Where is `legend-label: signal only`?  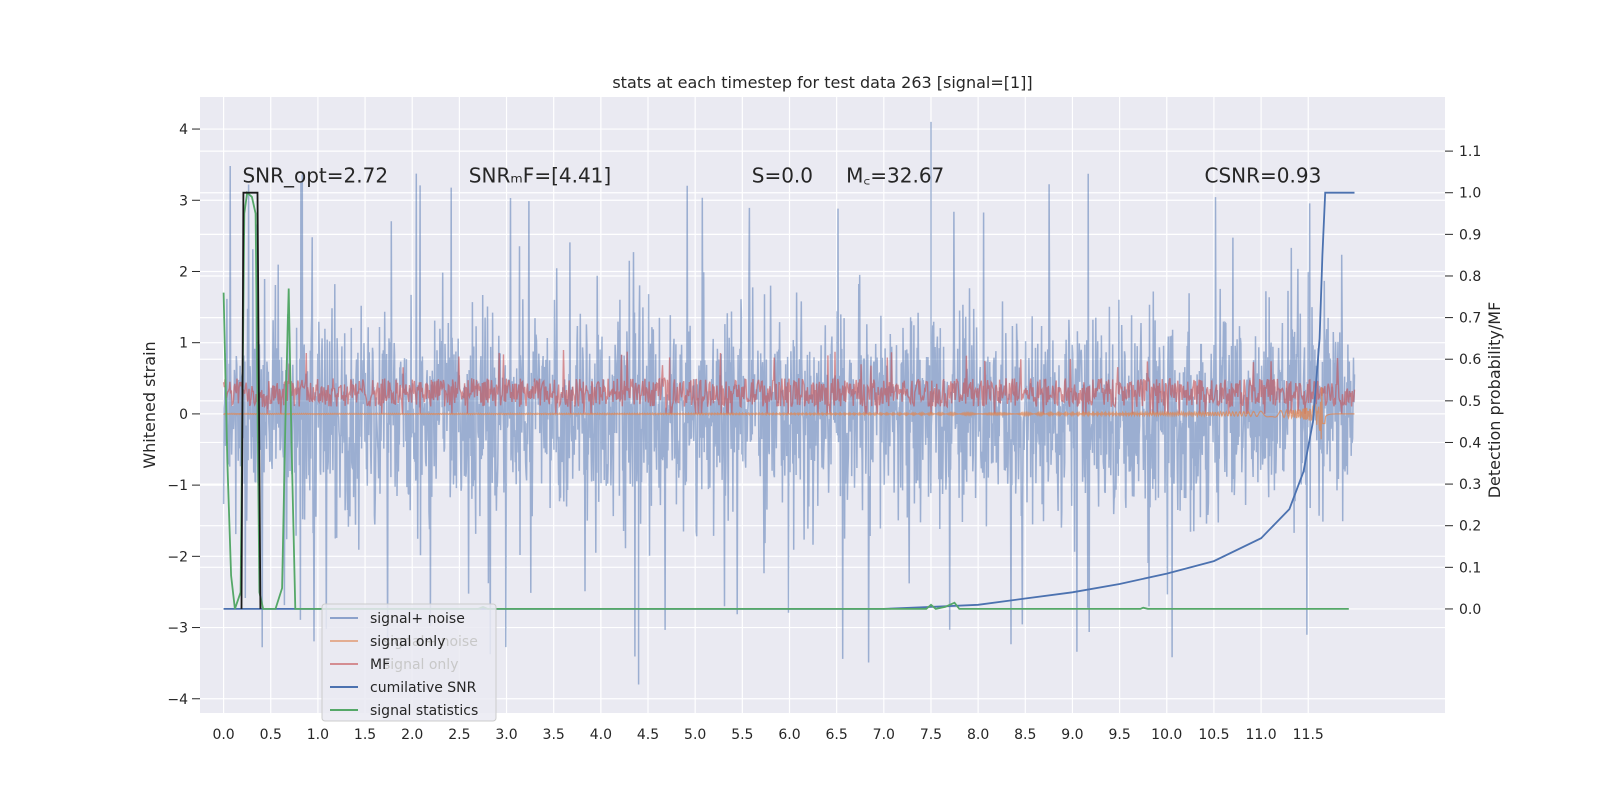 legend-label: signal only is located at coordinates (407, 642).